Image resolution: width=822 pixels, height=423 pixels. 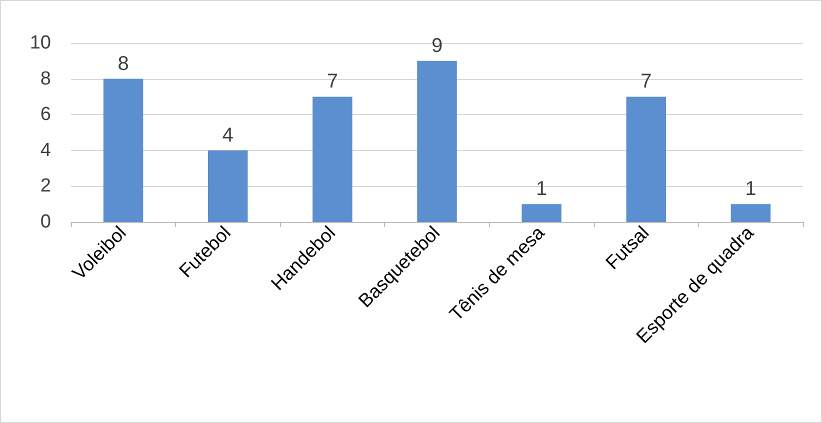 What do you see at coordinates (123, 63) in the screenshot?
I see `data-label: 8` at bounding box center [123, 63].